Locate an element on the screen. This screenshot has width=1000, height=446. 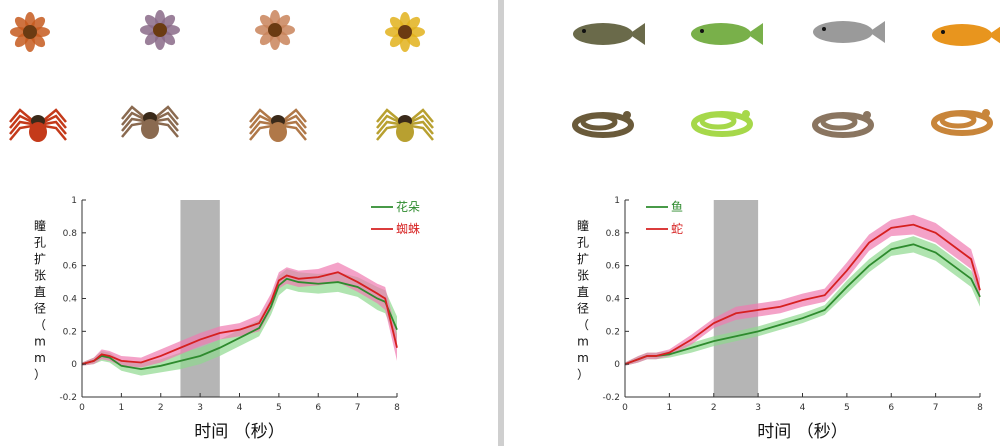
panel-divider is located at coordinates (501, 223).